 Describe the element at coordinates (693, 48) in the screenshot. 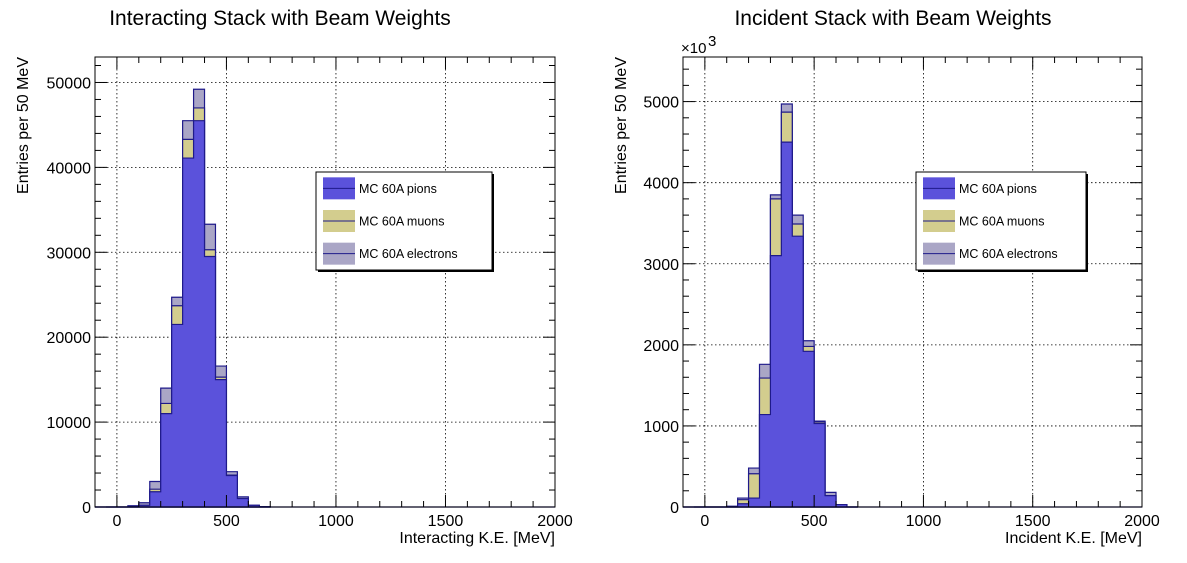

I see `y-multiplier-label: ×10` at that location.